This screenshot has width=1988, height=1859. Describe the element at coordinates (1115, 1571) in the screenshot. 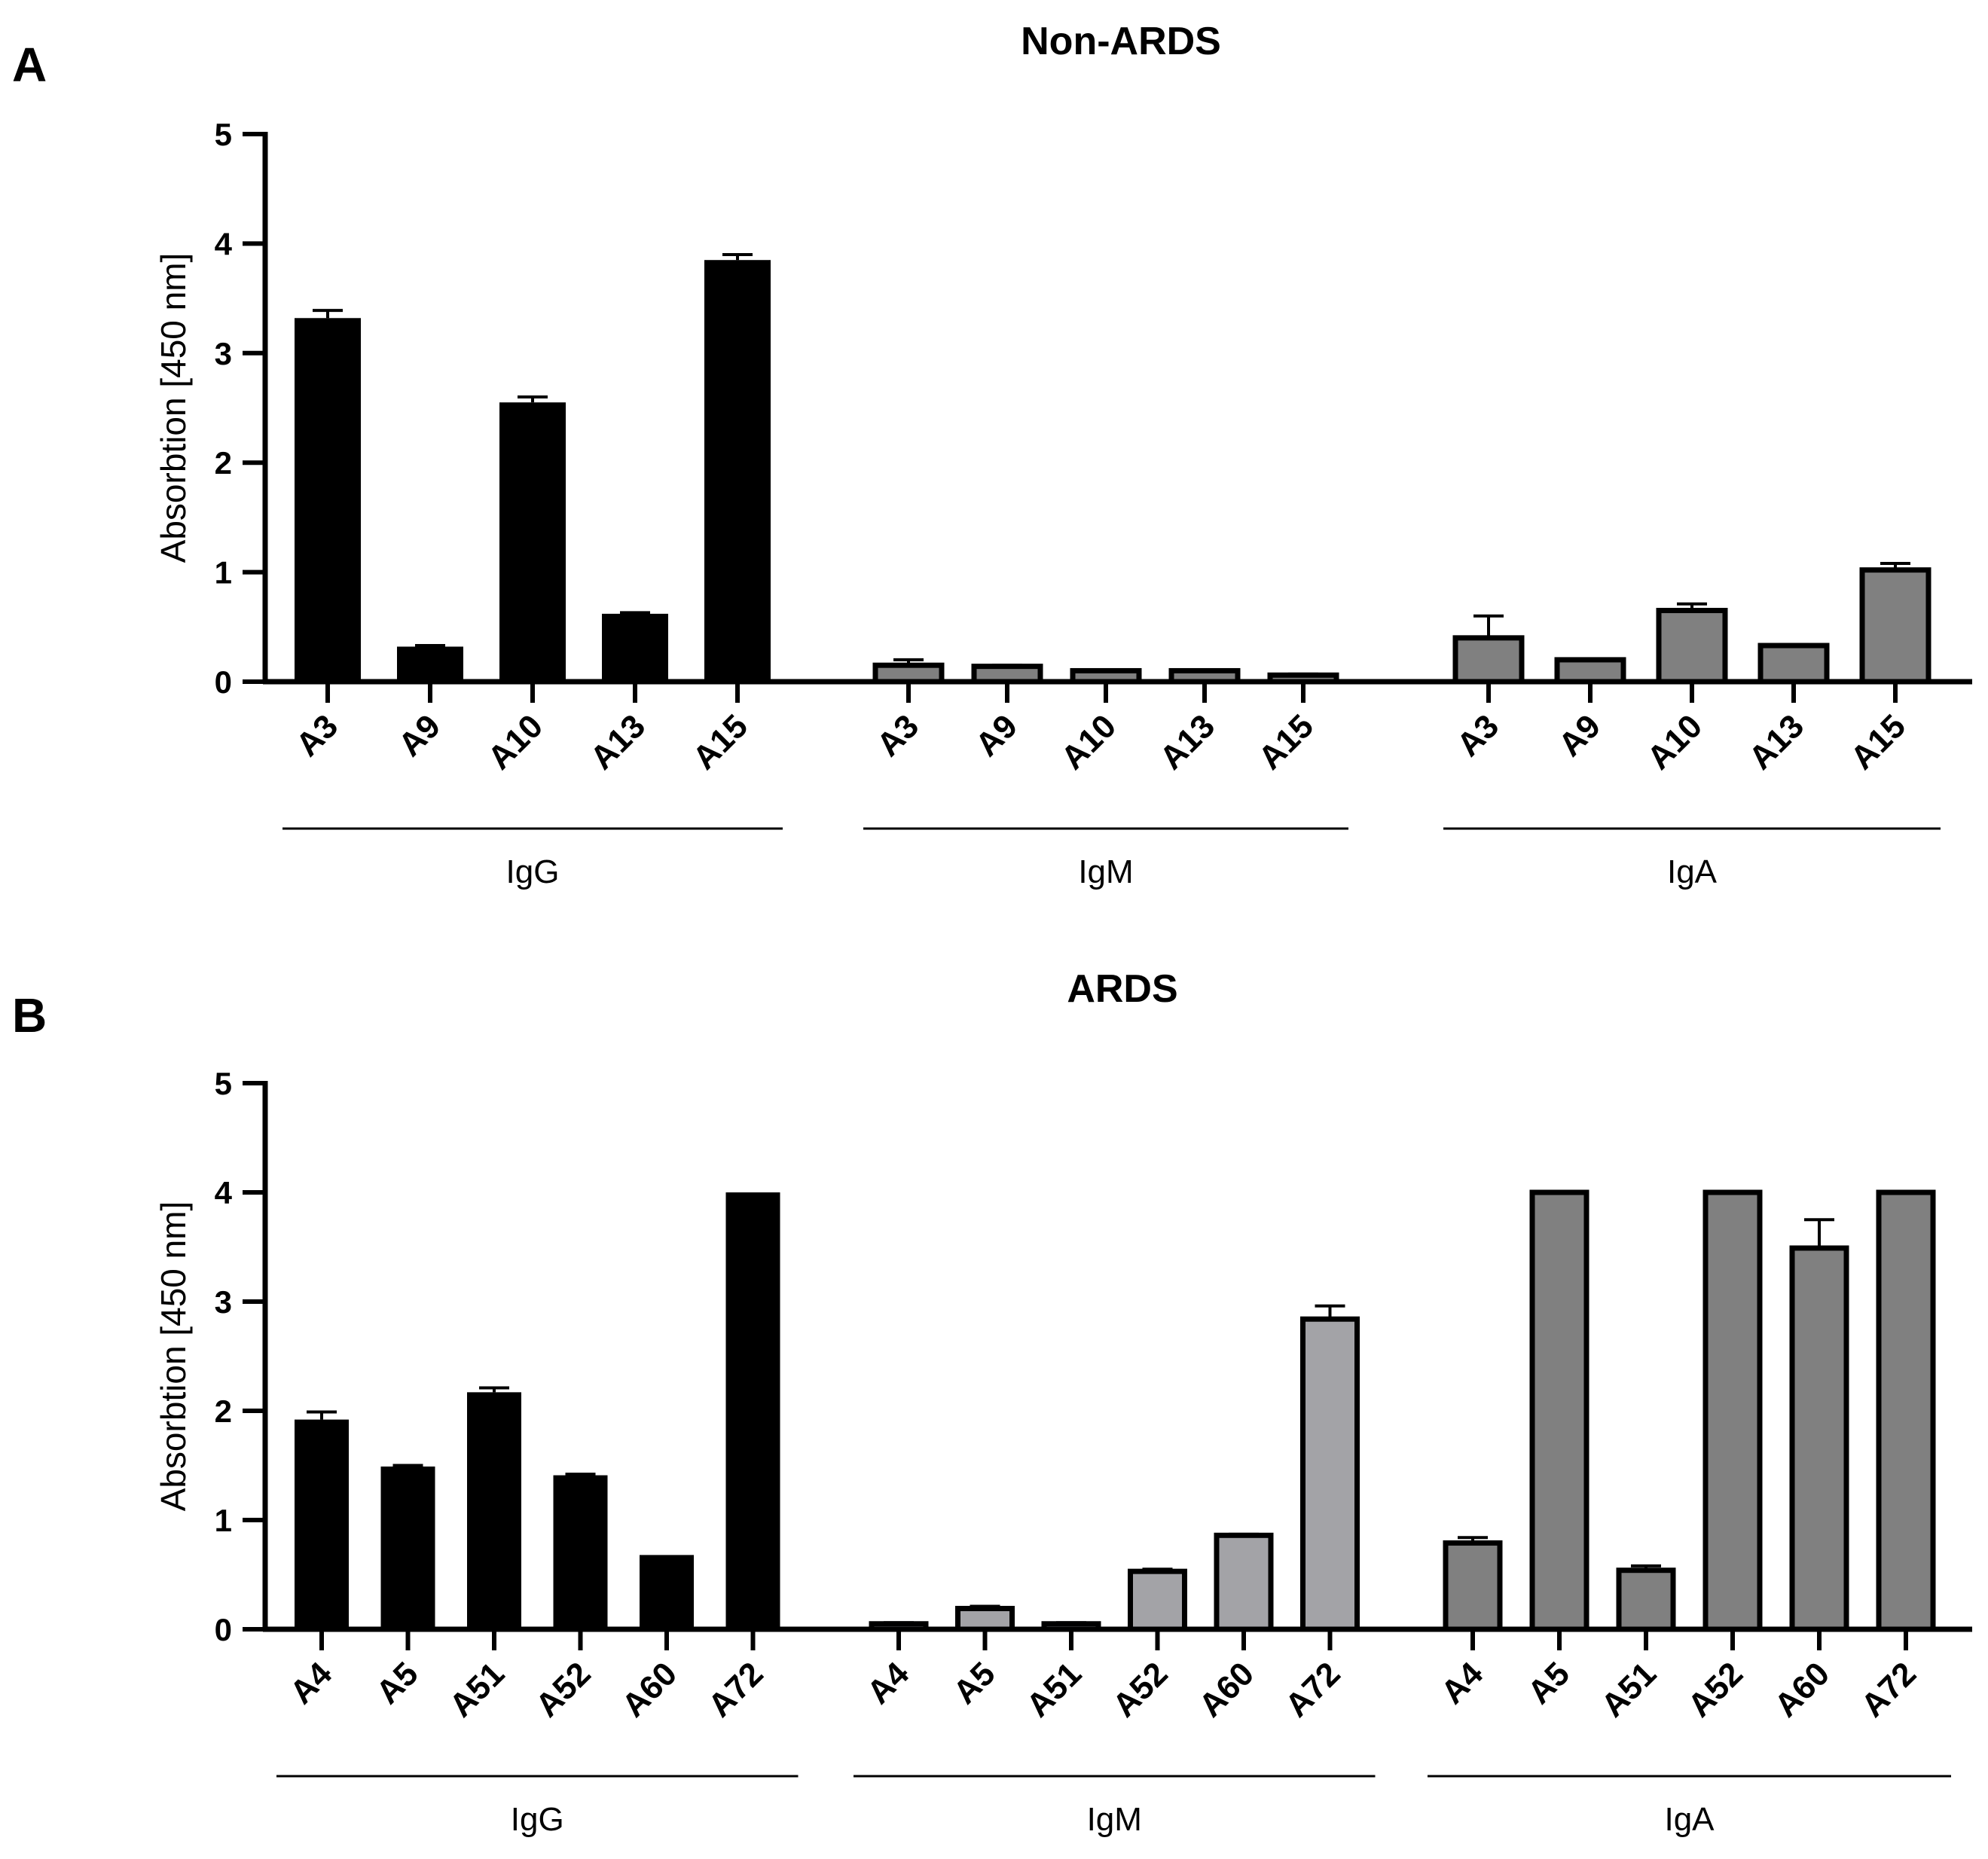

I see `bar-group-igm: A4 A5 A51 A52 A60 A72 IgM` at that location.